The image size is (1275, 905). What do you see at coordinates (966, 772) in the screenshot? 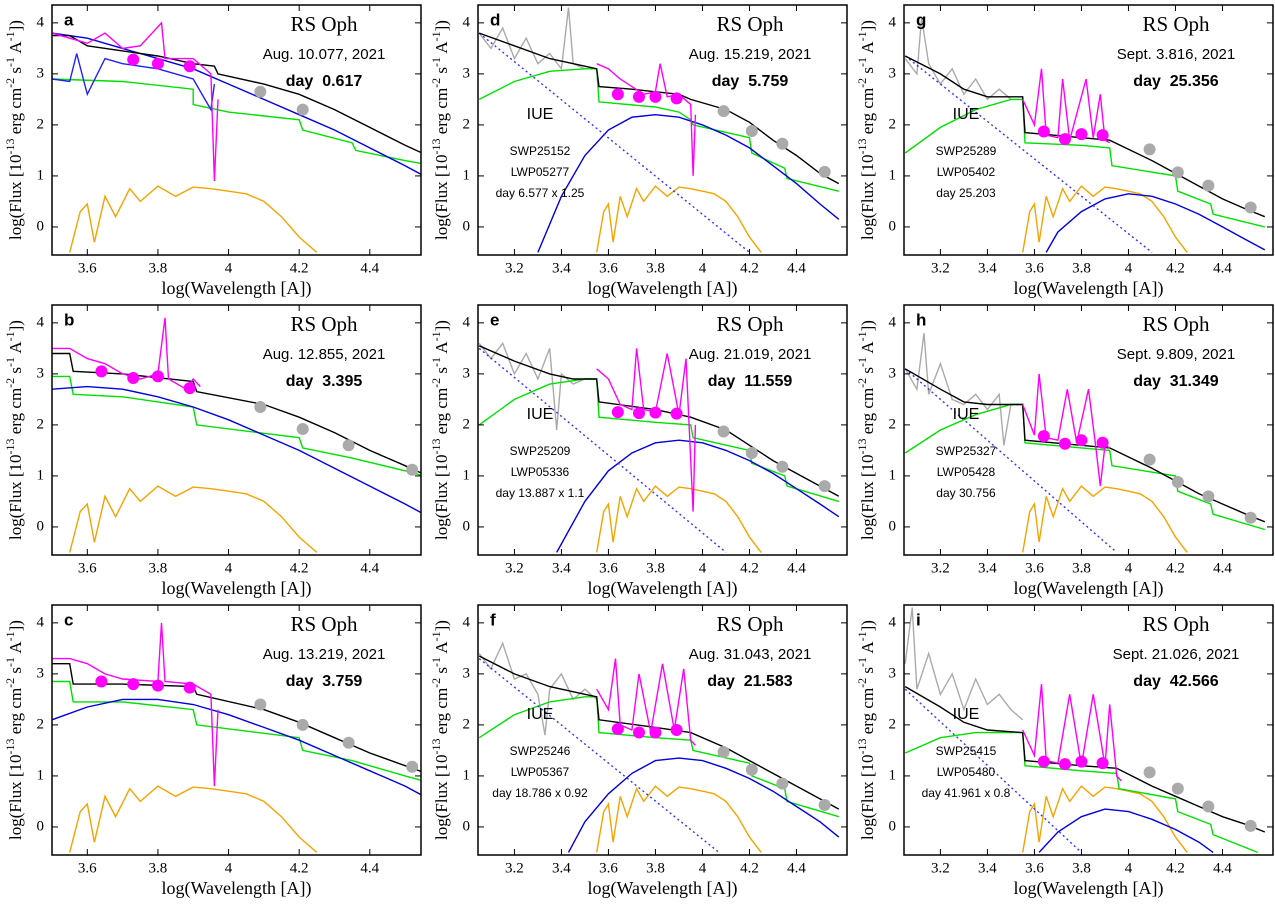
I see `annotation: LWP05480` at bounding box center [966, 772].